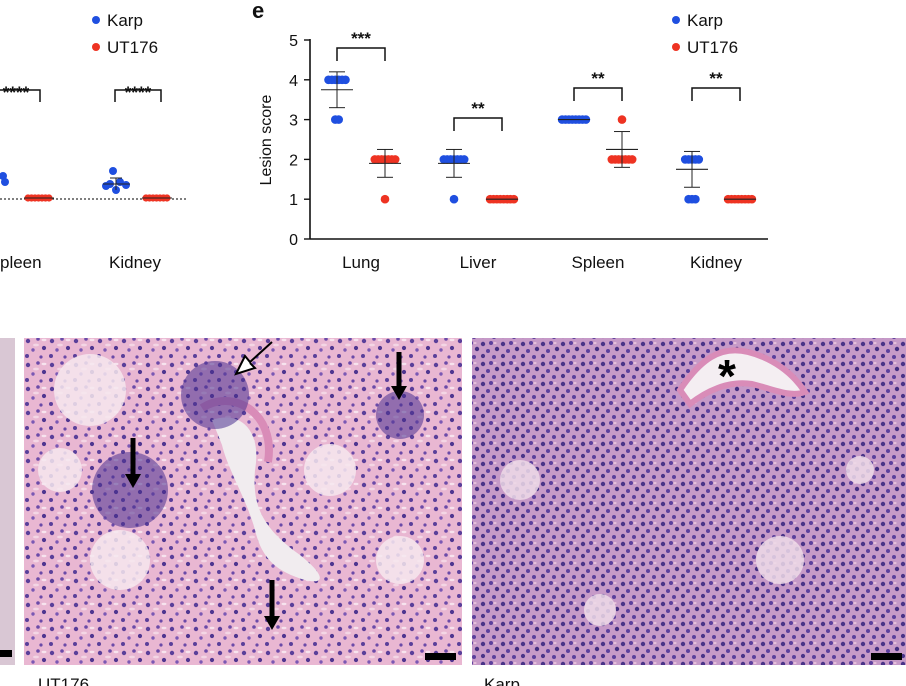 Image resolution: width=906 pixels, height=686 pixels. I want to click on panel-label-e: e, so click(258, 11).